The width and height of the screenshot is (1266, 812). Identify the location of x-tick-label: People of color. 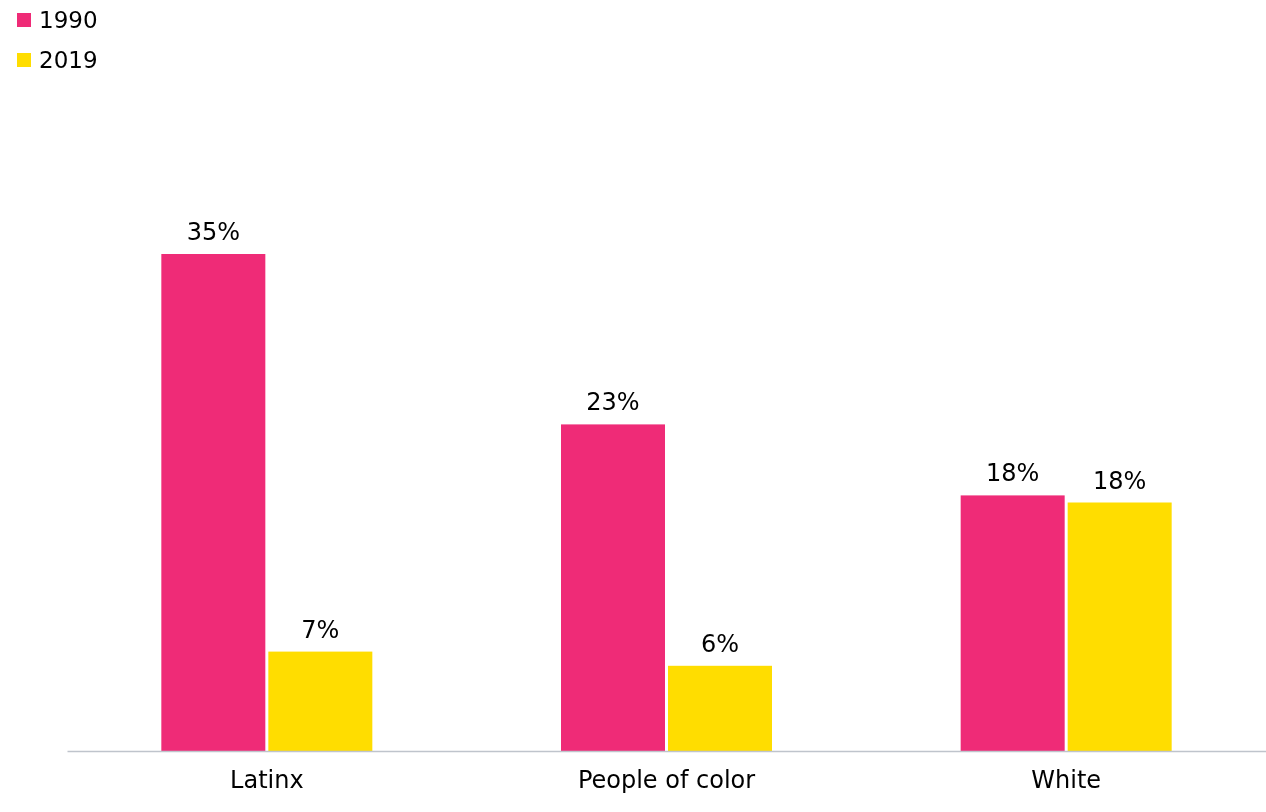
(666, 780).